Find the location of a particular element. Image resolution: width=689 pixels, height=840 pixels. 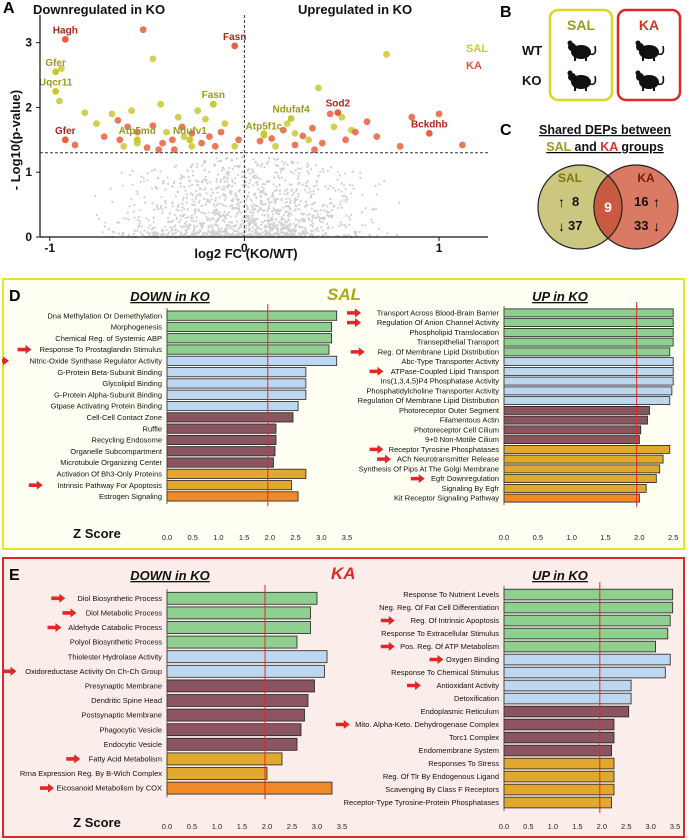

bar-label: Polyol Biosynthetic Process is located at coordinates (116, 642).